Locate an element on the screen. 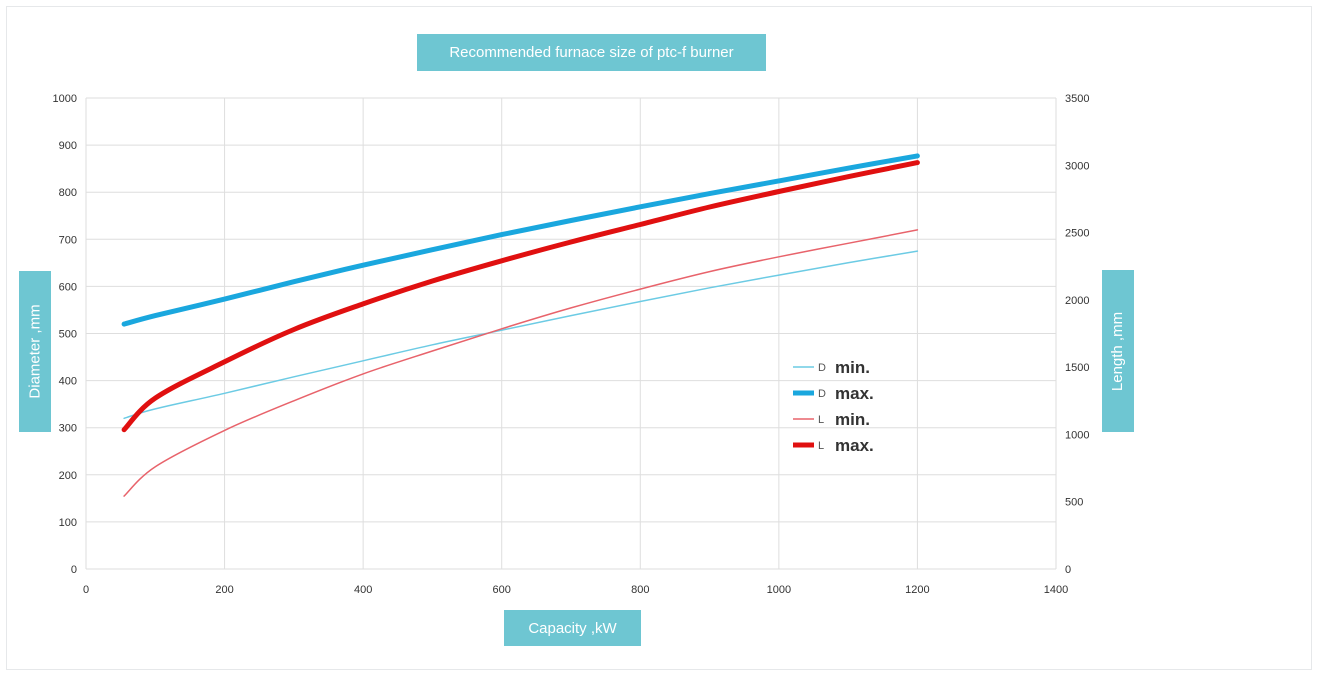 The height and width of the screenshot is (675, 1319). y2-axis-label-box: Length ,mm is located at coordinates (1118, 351).